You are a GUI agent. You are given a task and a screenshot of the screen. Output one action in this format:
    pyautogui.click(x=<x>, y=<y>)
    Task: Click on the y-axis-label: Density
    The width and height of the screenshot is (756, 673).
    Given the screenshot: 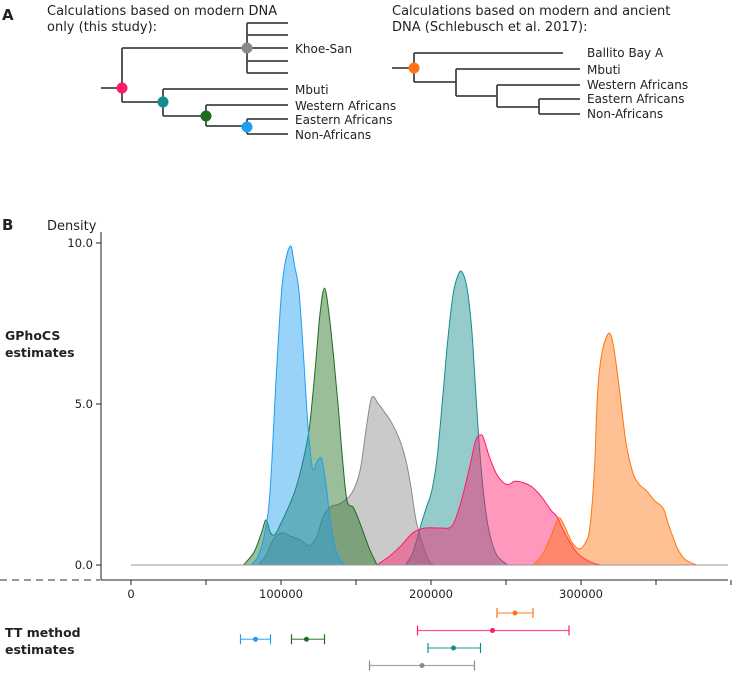 What is the action you would take?
    pyautogui.click(x=72, y=226)
    